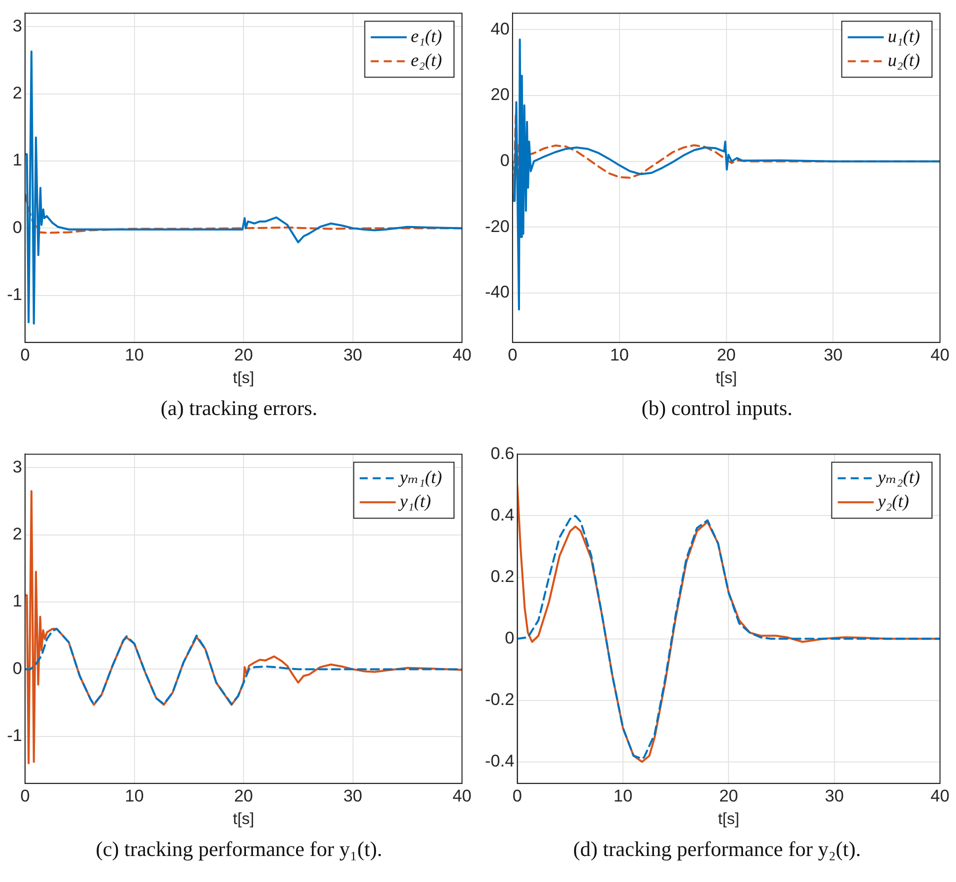 This screenshot has width=956, height=882. I want to click on text: (c) tracking performance for y₁(t)., so click(239, 849).